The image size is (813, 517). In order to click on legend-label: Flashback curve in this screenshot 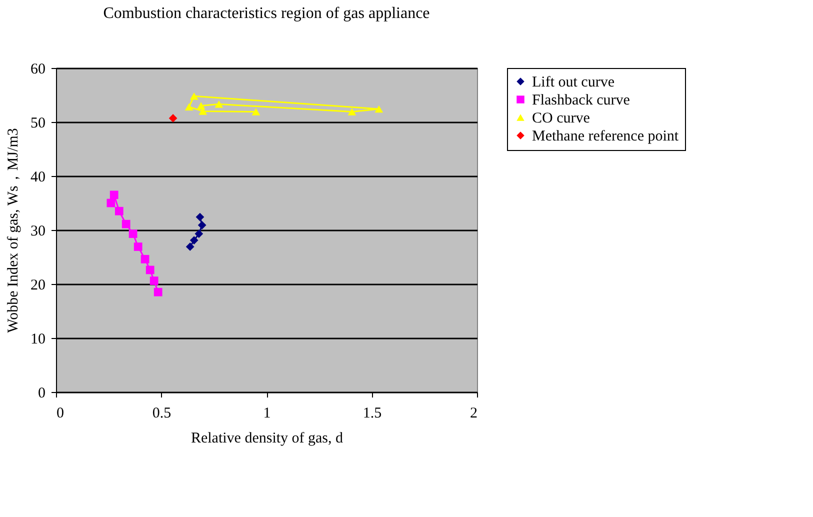, I will do `click(581, 100)`.